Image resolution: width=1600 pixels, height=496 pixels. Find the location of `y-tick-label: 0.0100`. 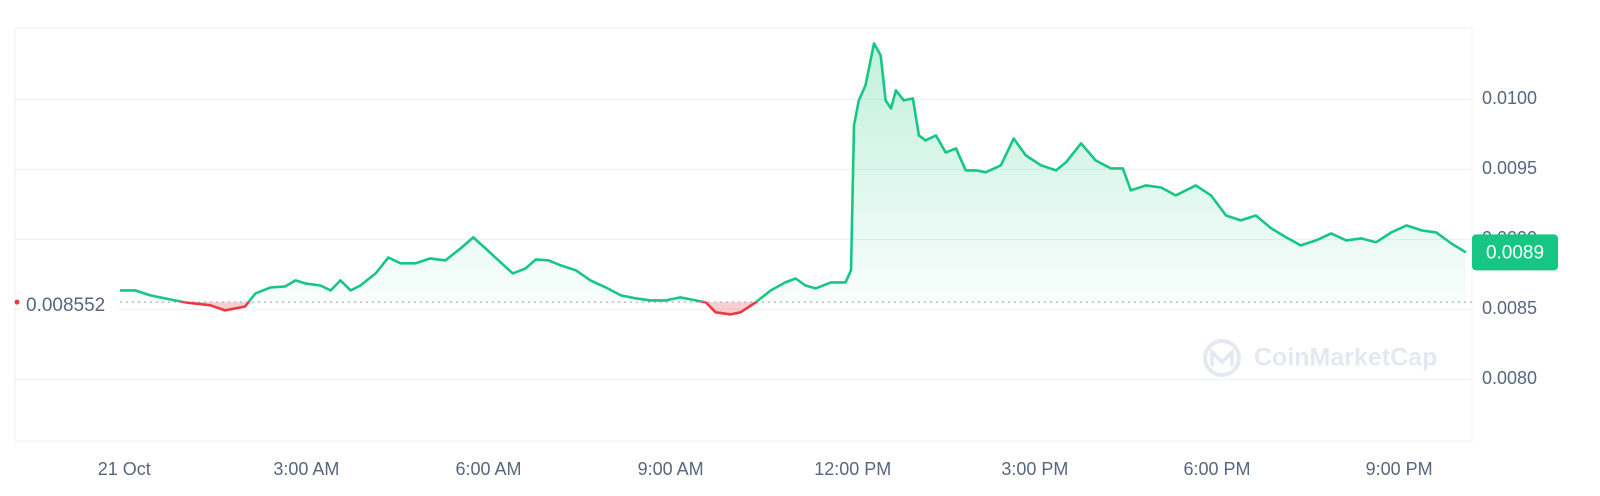

y-tick-label: 0.0100 is located at coordinates (1509, 98).